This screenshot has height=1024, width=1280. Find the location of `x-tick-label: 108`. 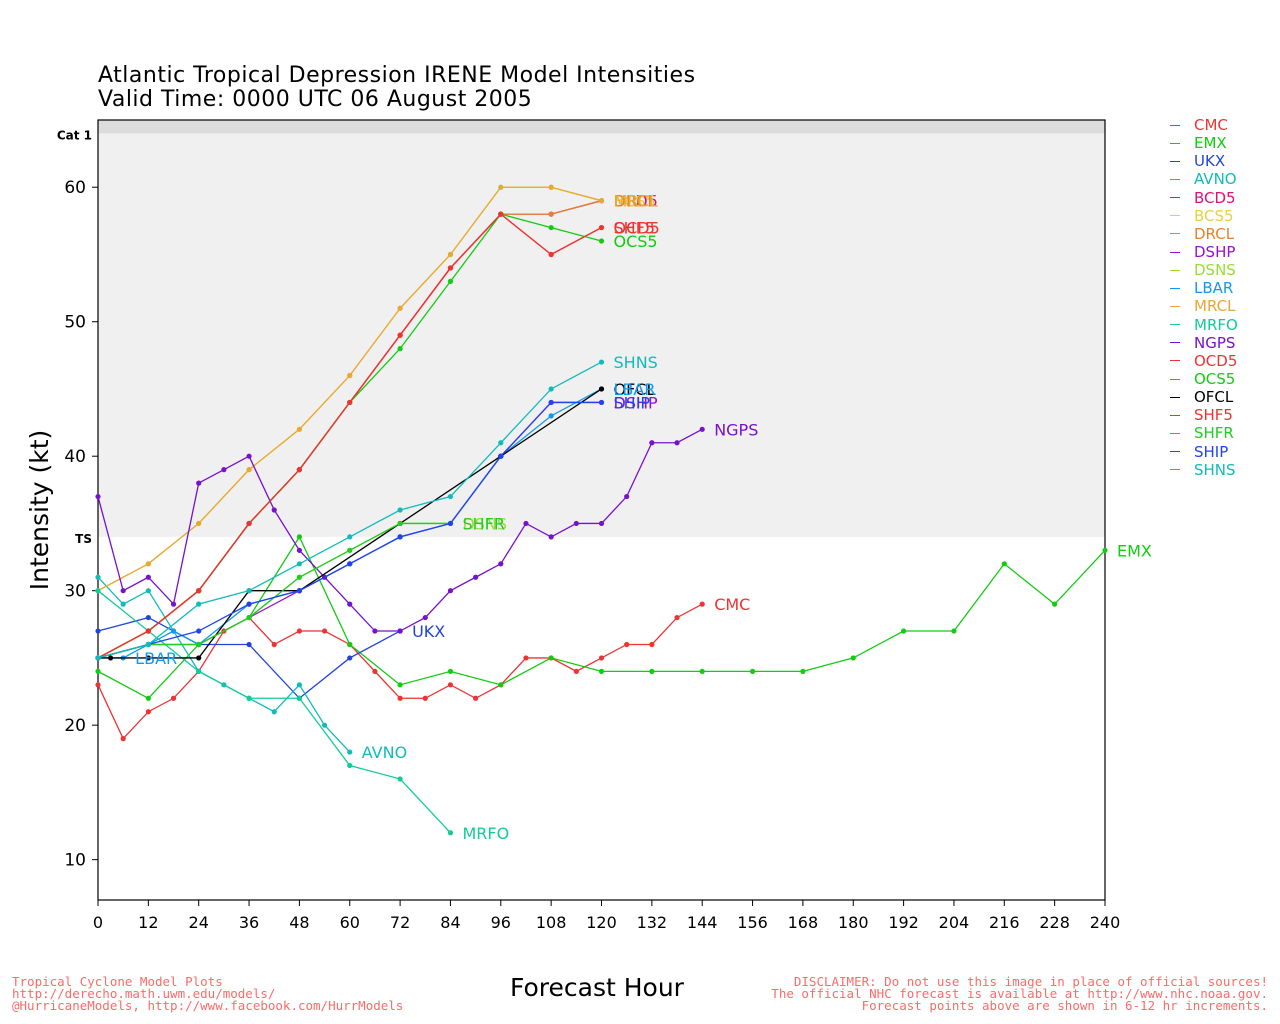

x-tick-label: 108 is located at coordinates (551, 922).